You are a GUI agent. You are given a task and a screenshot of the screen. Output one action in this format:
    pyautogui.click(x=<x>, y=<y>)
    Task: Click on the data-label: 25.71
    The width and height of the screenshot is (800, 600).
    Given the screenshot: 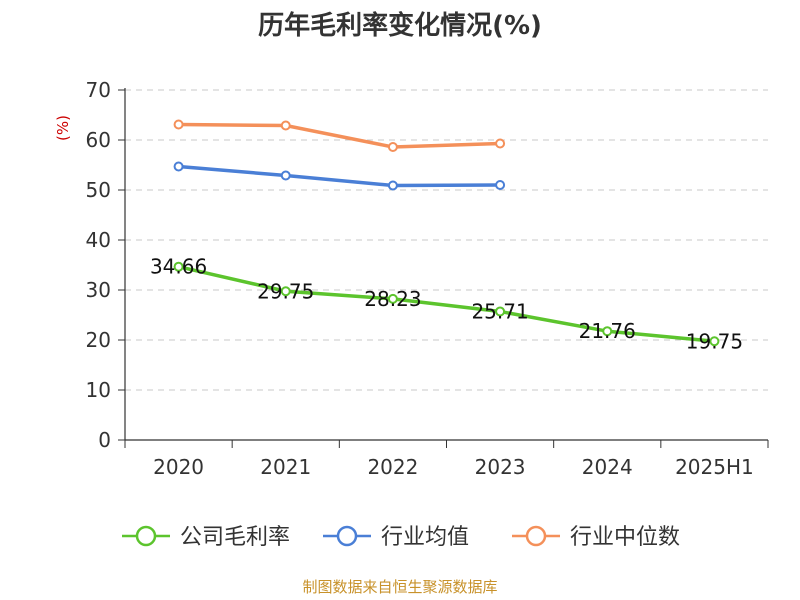 What is the action you would take?
    pyautogui.click(x=499, y=311)
    